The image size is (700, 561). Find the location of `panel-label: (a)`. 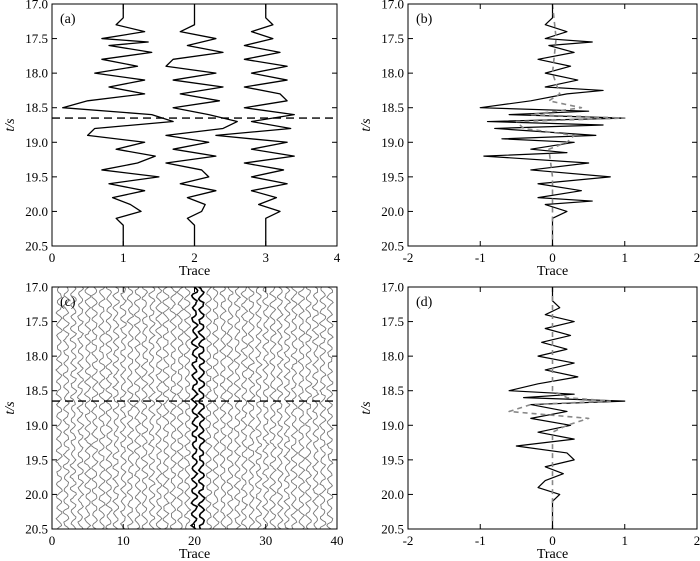

panel-label: (a) is located at coordinates (68, 19).